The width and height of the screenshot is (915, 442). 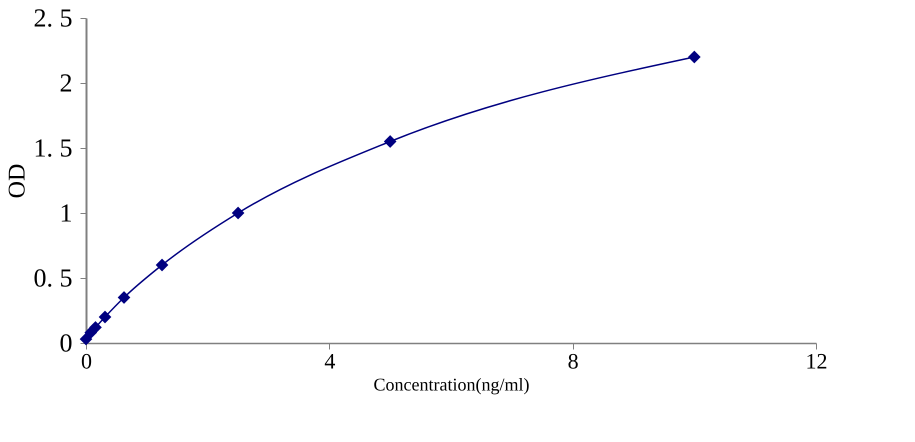 I want to click on y-tick-label: 1. 5, so click(x=53, y=148).